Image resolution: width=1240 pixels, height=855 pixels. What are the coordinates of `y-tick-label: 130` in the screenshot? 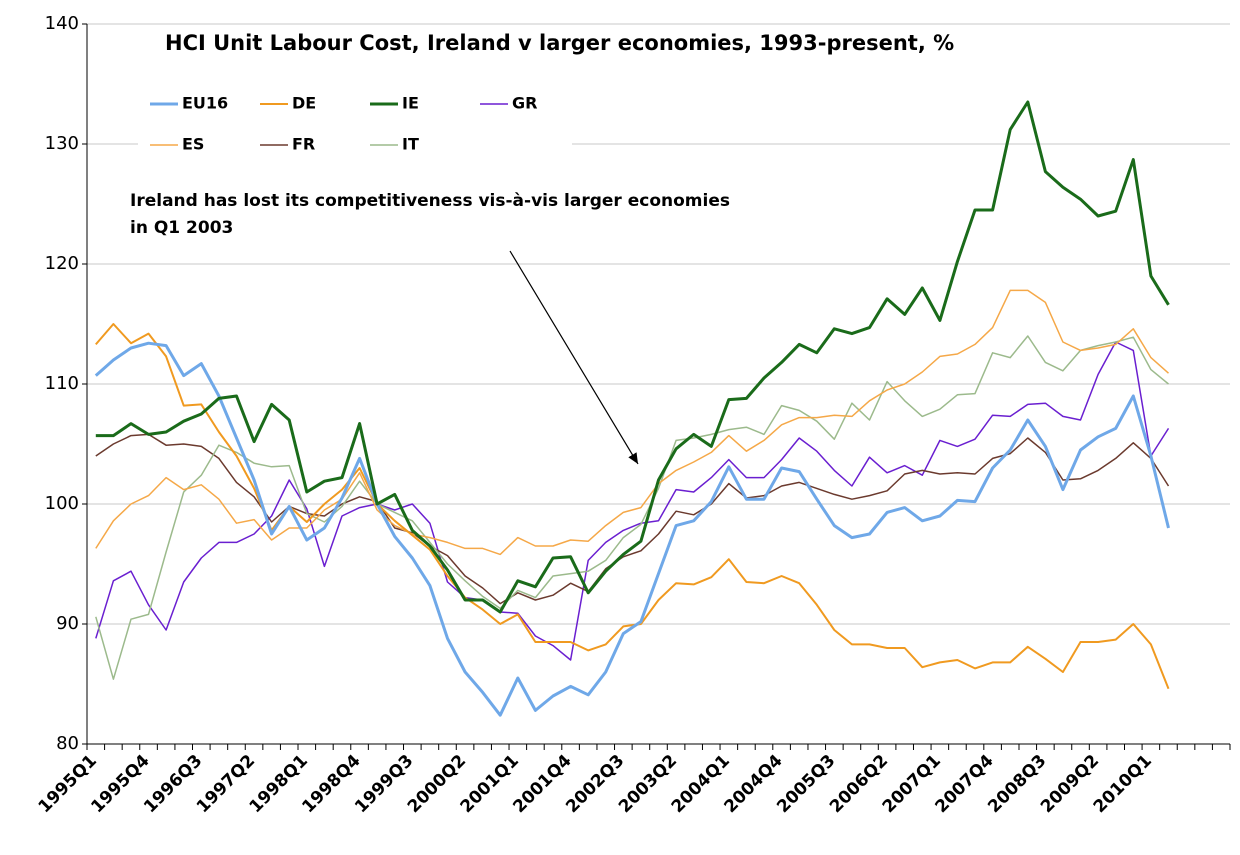 It's located at (62, 143).